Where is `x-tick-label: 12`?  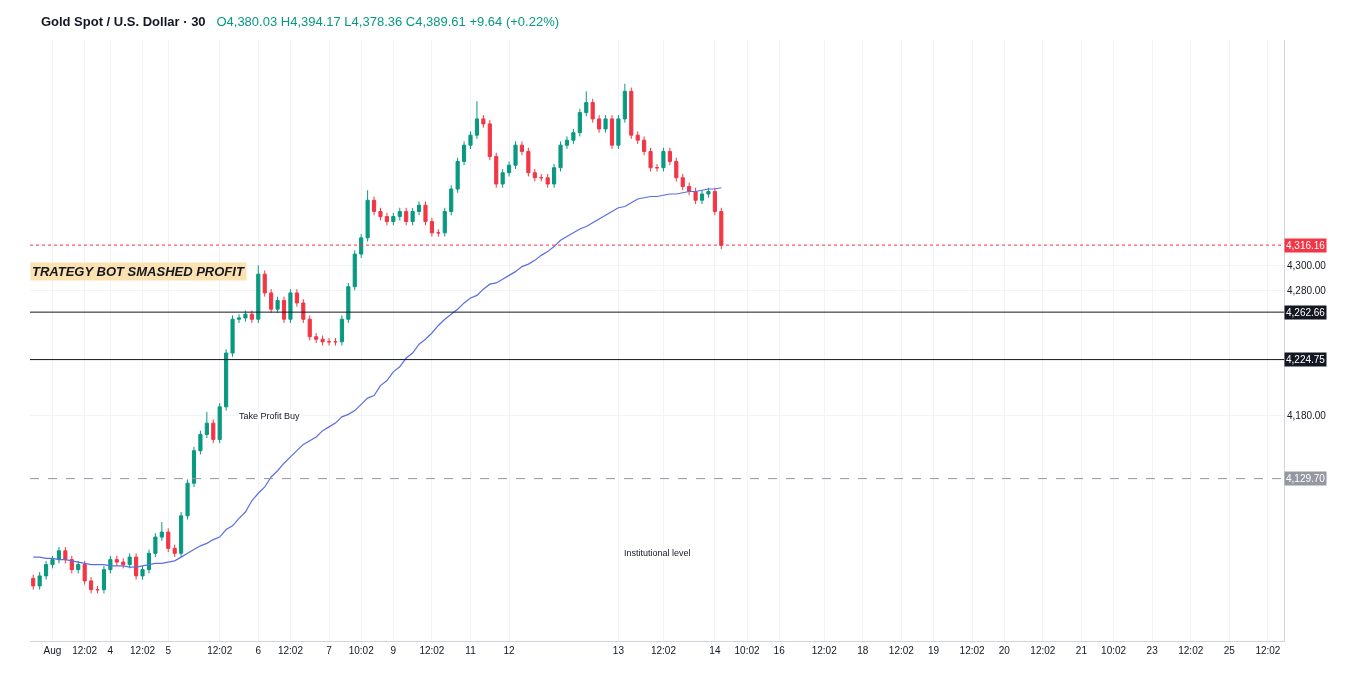
x-tick-label: 12 is located at coordinates (509, 650).